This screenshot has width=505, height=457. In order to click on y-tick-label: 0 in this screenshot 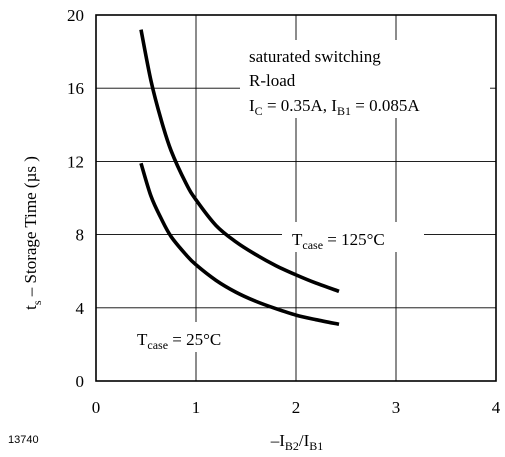, I will do `click(80, 381)`.